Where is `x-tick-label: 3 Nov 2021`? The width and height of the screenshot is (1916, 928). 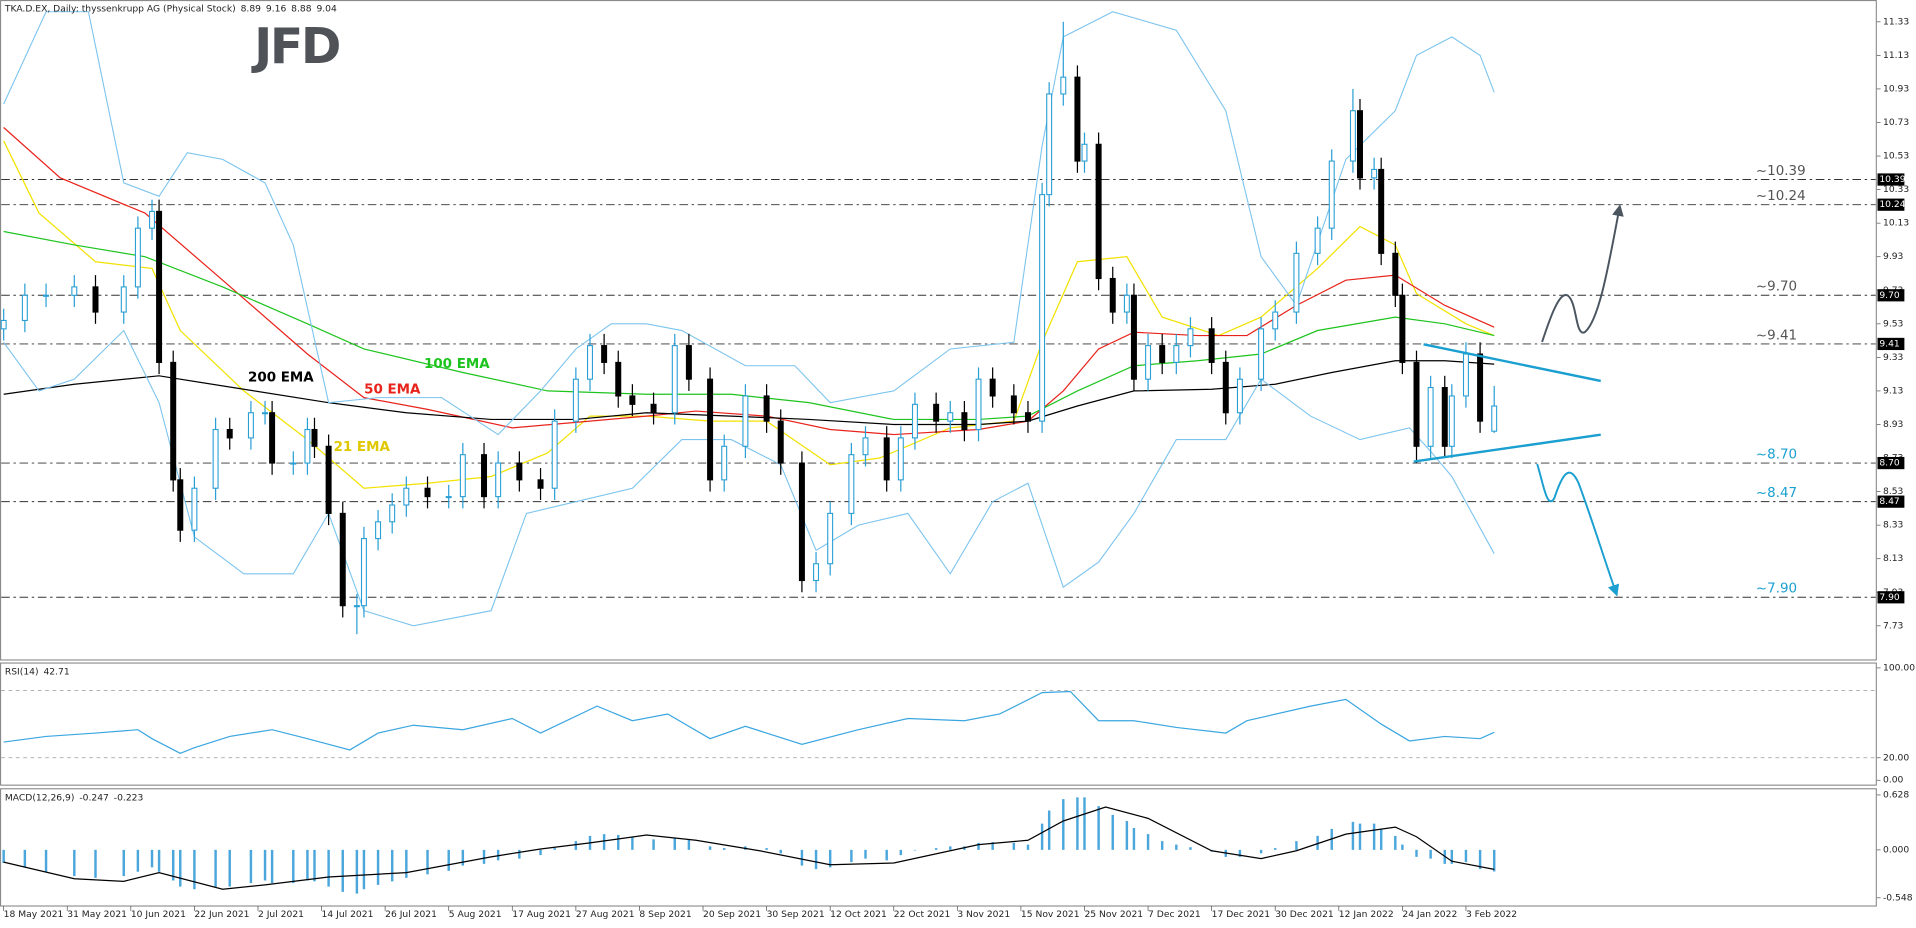
x-tick-label: 3 Nov 2021 is located at coordinates (983, 914).